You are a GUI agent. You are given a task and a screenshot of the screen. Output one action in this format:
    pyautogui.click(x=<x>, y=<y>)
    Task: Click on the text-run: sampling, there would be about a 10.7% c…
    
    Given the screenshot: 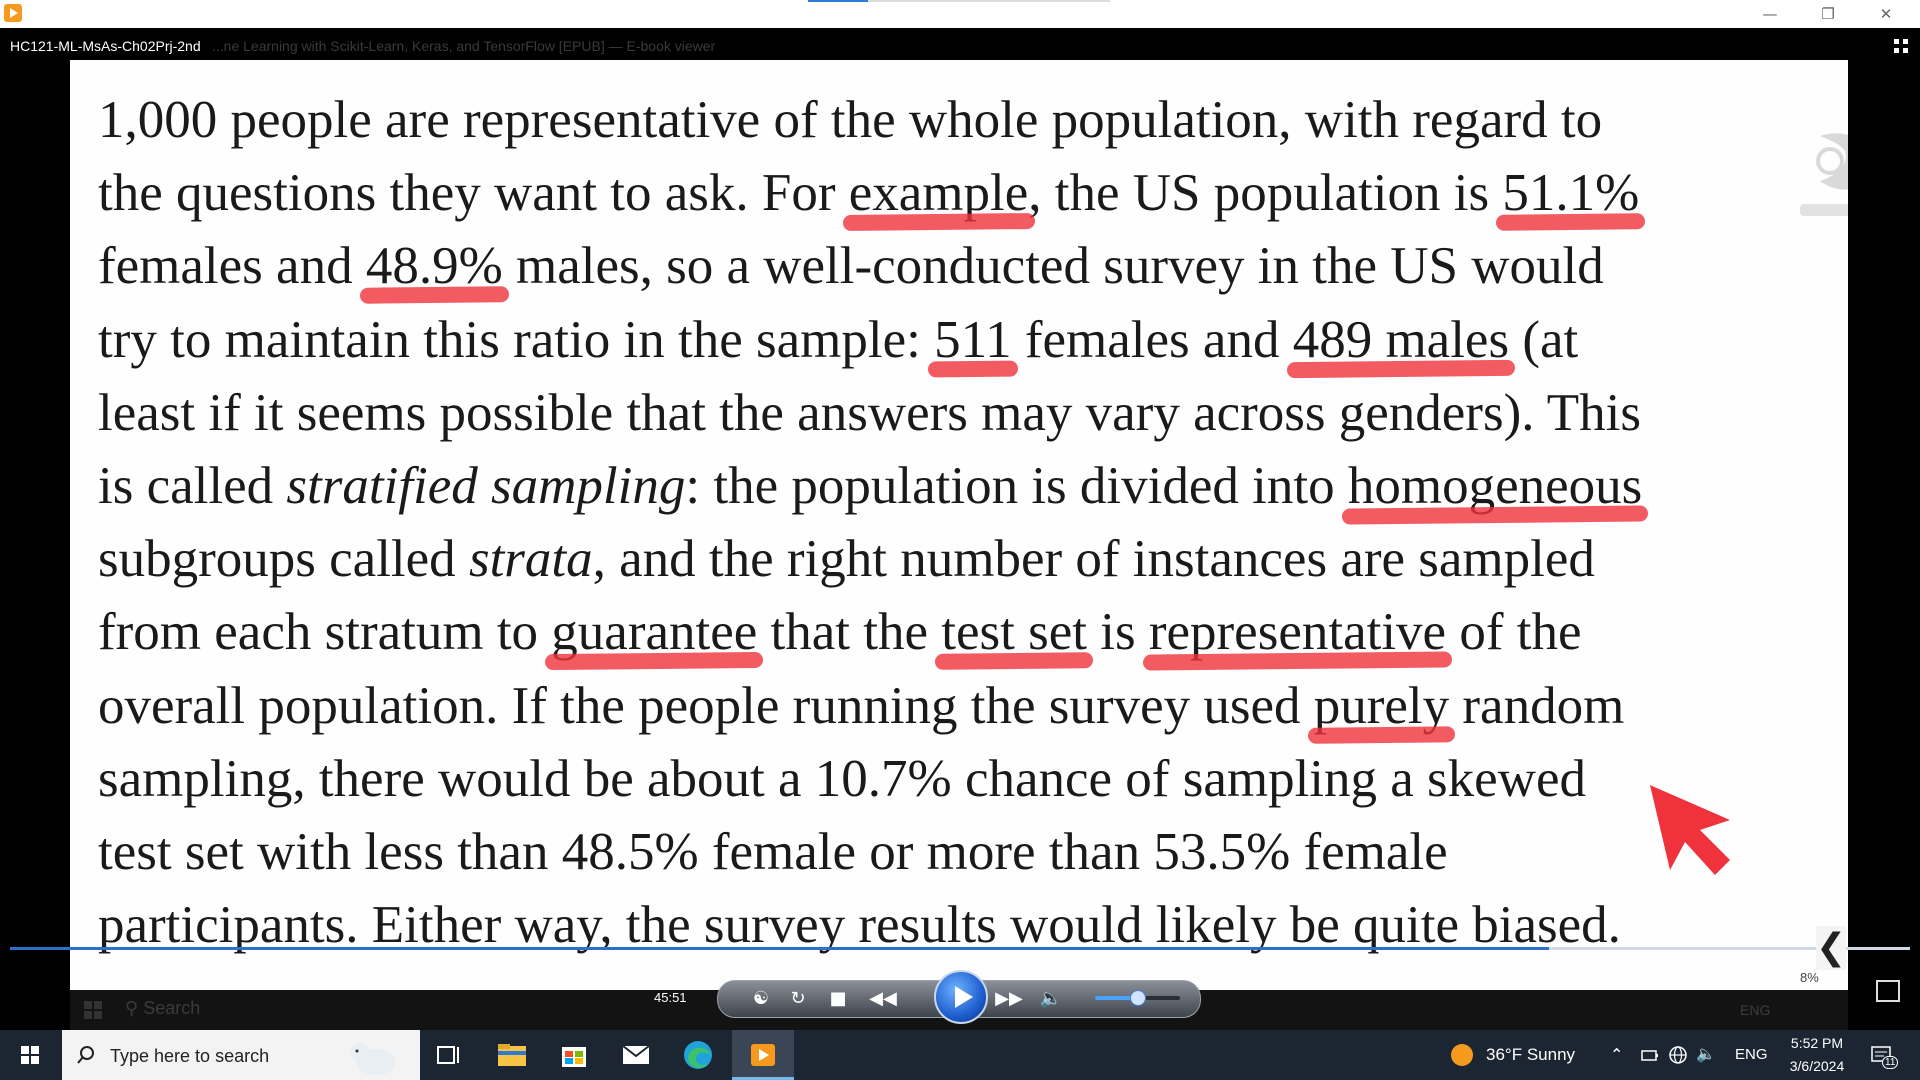 What is the action you would take?
    pyautogui.click(x=842, y=778)
    